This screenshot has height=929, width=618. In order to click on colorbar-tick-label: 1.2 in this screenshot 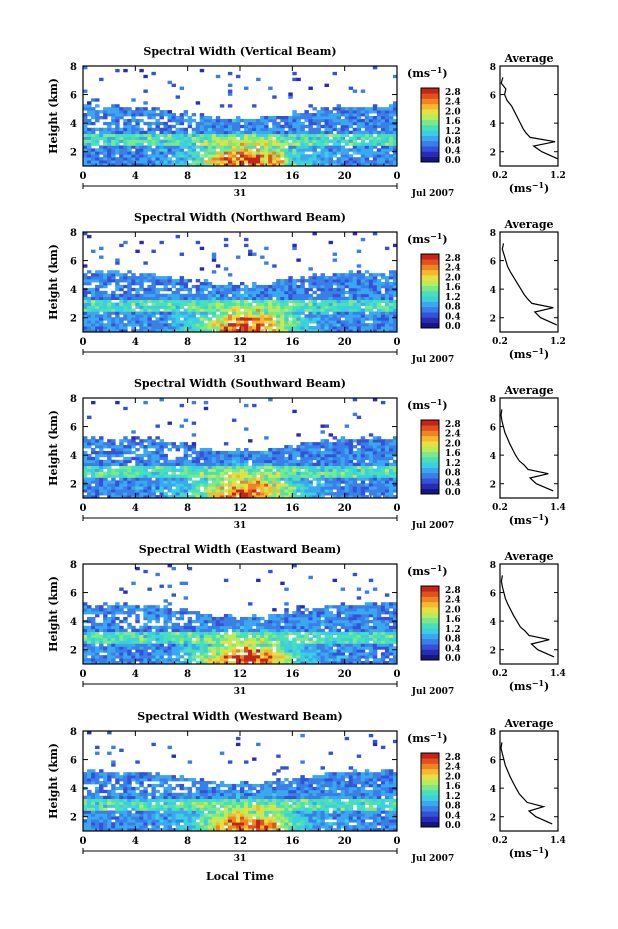, I will do `click(453, 464)`.